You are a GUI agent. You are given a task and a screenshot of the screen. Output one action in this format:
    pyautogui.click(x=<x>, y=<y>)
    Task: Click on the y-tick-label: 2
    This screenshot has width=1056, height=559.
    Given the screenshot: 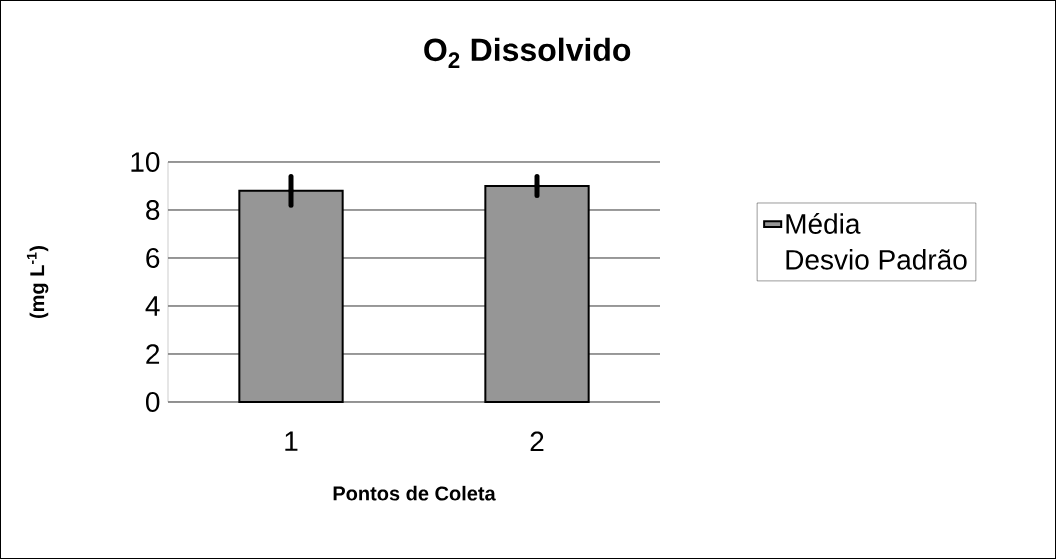 What is the action you would take?
    pyautogui.click(x=153, y=354)
    